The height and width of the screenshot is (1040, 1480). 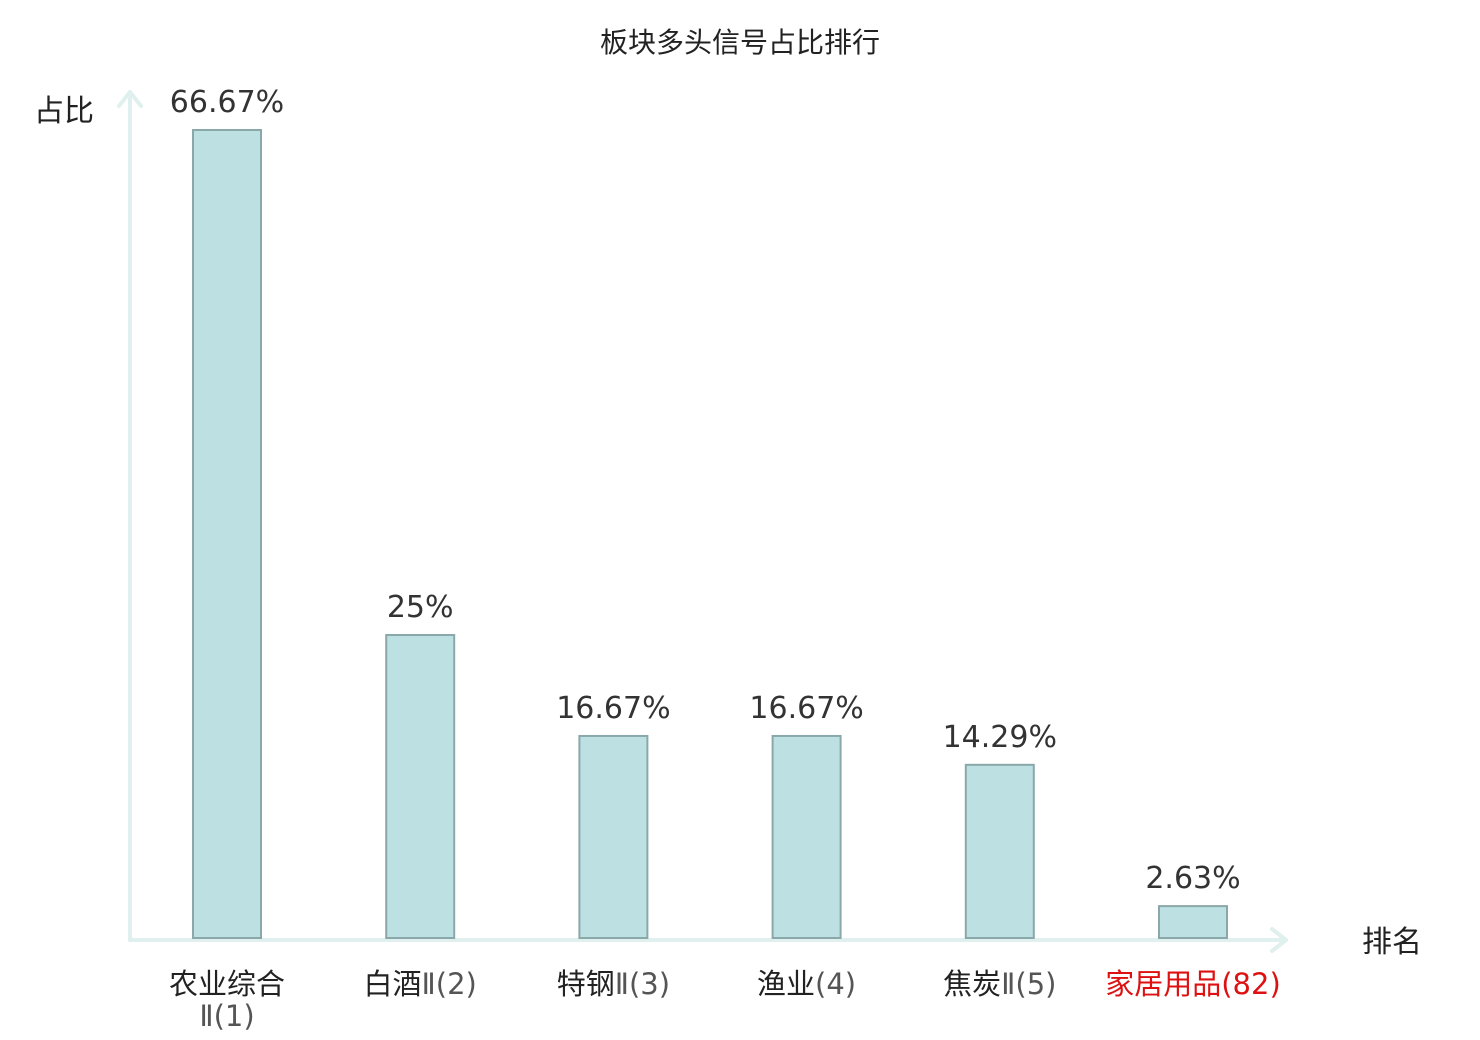 What do you see at coordinates (420, 607) in the screenshot?
I see `bar-value-label: 25%` at bounding box center [420, 607].